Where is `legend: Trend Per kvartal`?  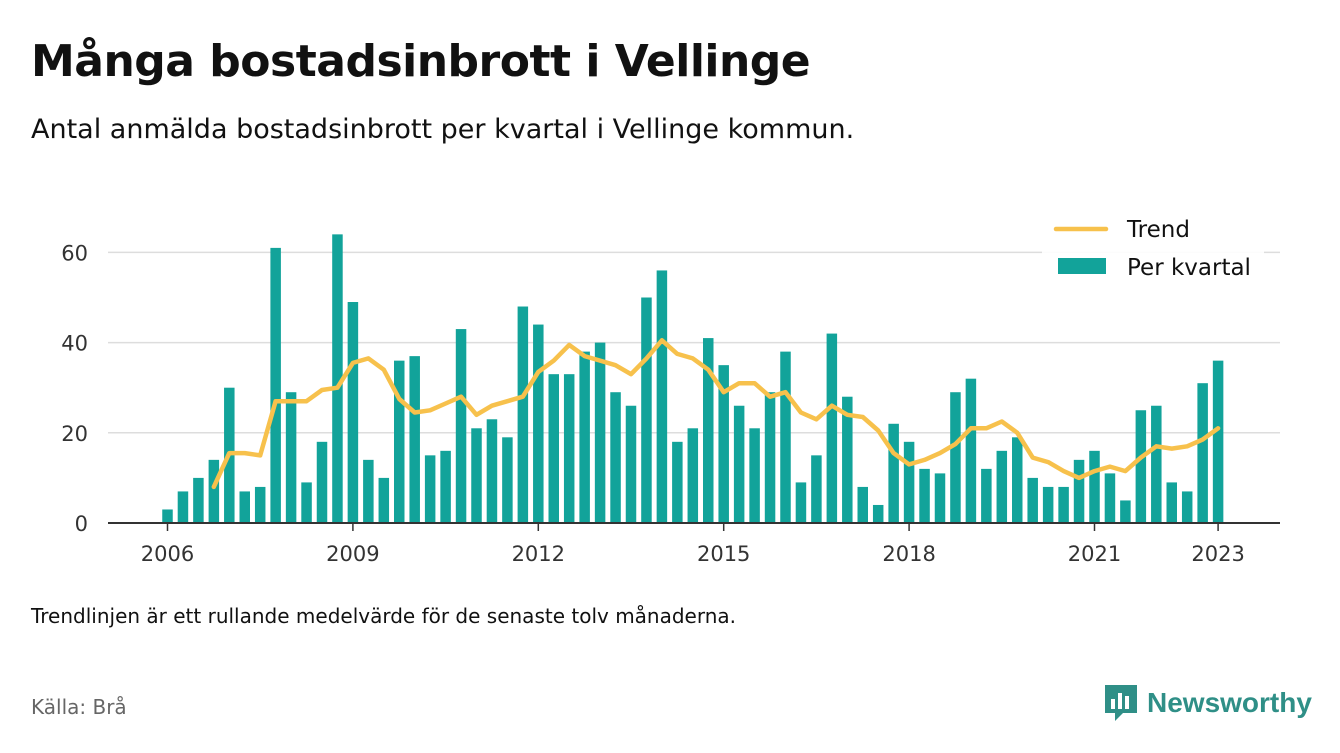
legend: Trend Per kvartal is located at coordinates (1153, 249).